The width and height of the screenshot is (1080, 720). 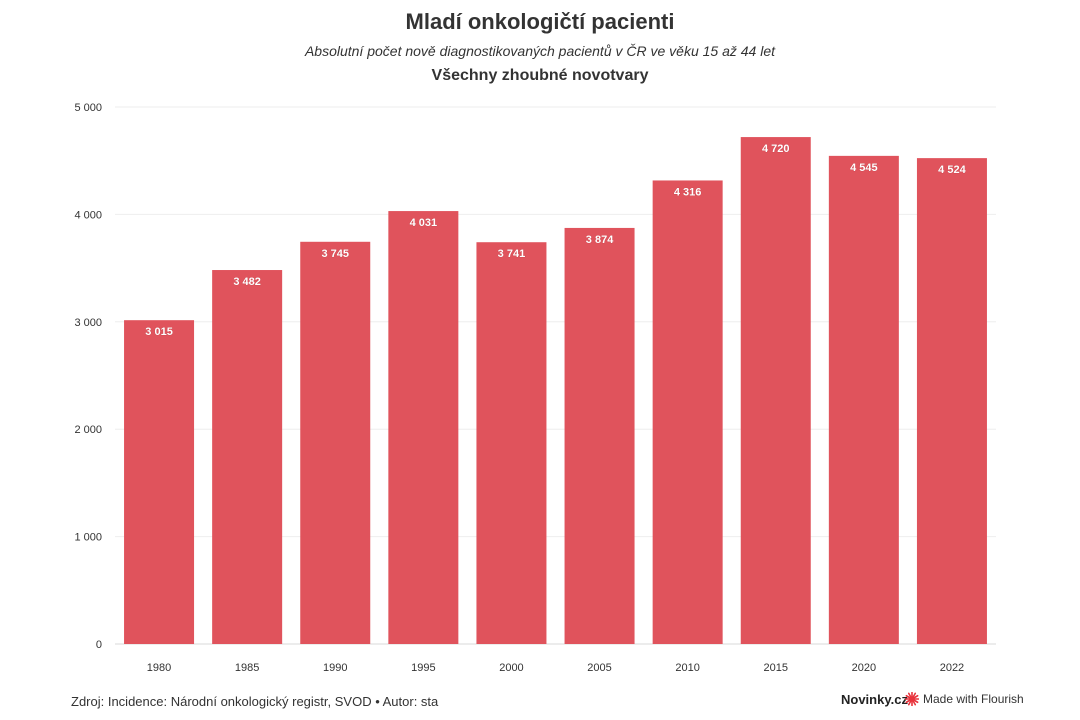 What do you see at coordinates (600, 240) in the screenshot?
I see `bar-value-label: 3 874` at bounding box center [600, 240].